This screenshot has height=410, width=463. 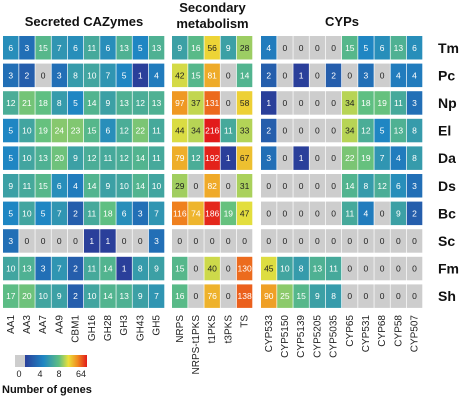 I want to click on legend-tick-64: 64, so click(x=81, y=374).